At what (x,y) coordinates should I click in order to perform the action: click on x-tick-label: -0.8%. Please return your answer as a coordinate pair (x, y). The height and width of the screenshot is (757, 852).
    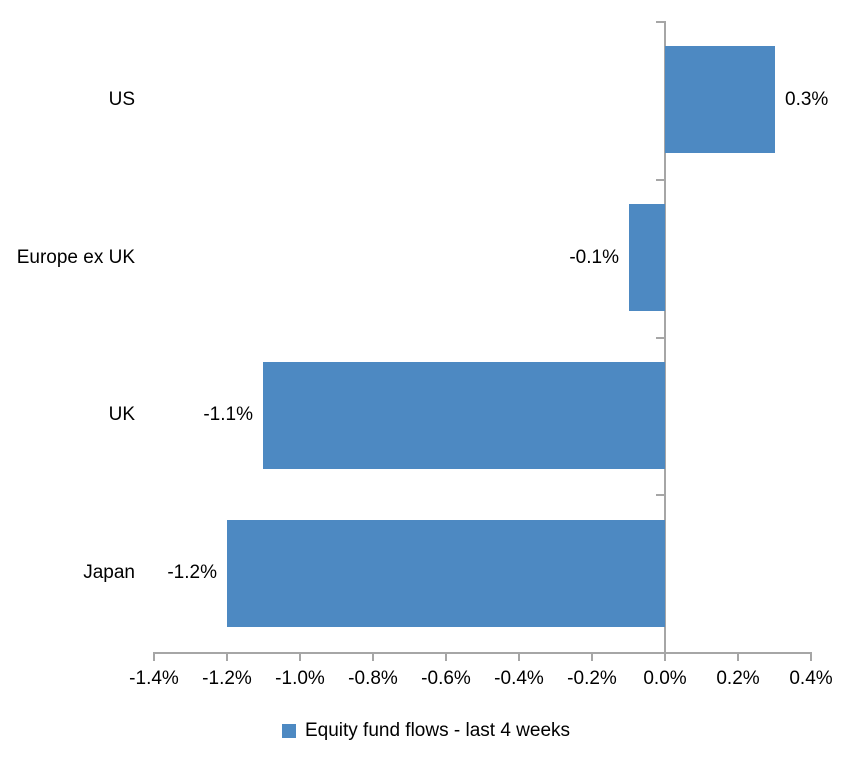
    Looking at the image, I should click on (373, 678).